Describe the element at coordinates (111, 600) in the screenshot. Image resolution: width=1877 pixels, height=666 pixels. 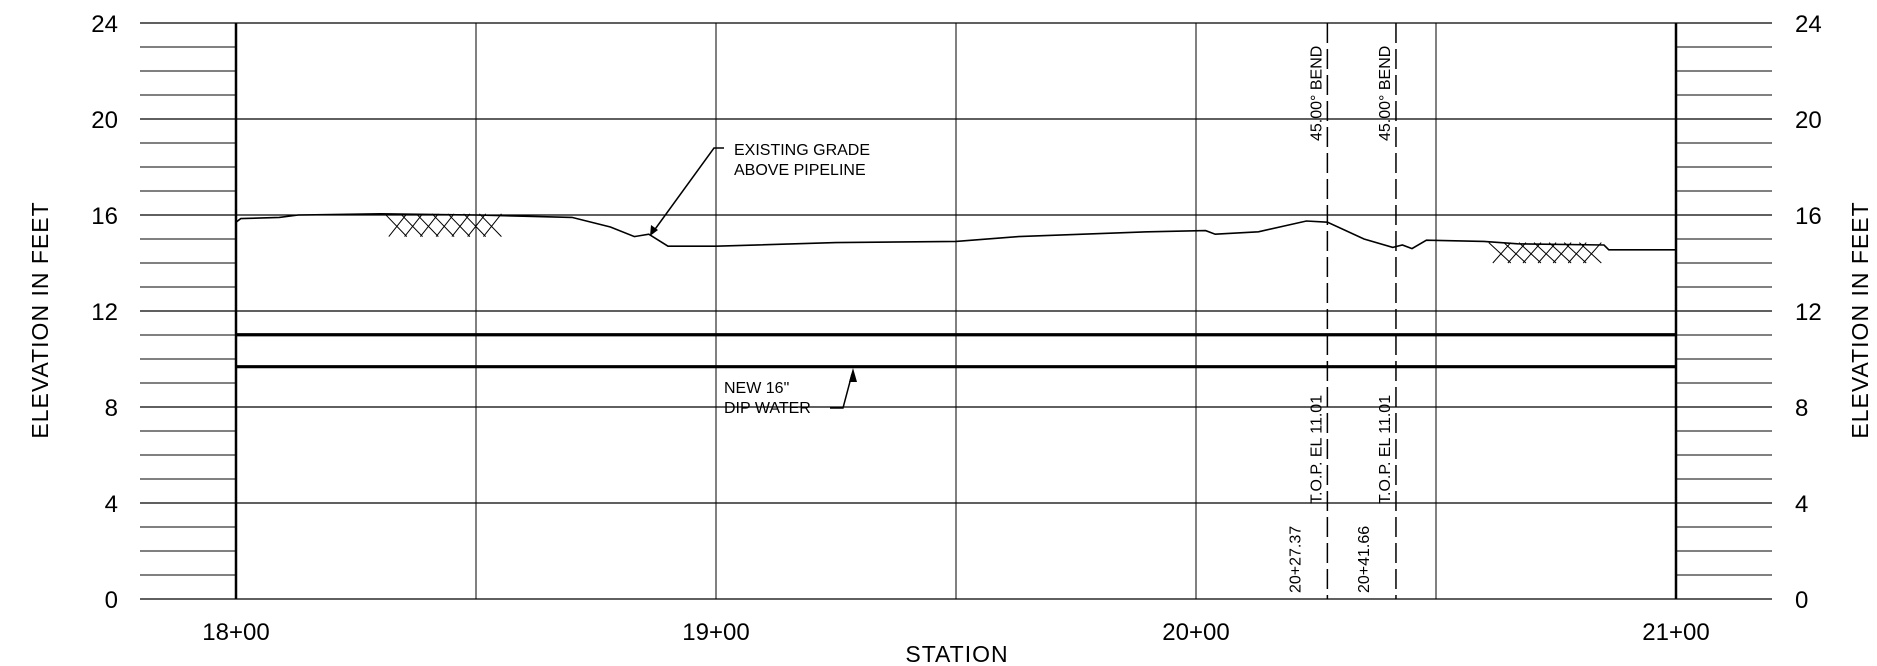
I see `y-tick-label-left: 0` at that location.